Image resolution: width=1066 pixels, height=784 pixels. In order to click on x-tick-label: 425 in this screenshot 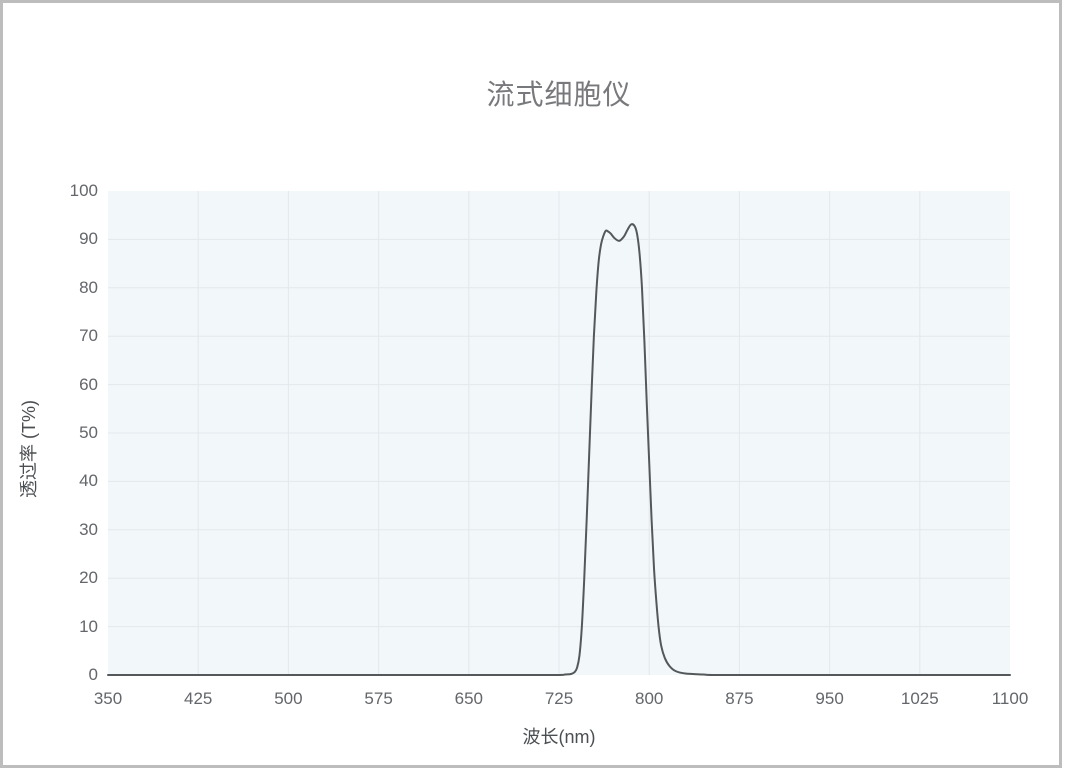, I will do `click(198, 698)`.